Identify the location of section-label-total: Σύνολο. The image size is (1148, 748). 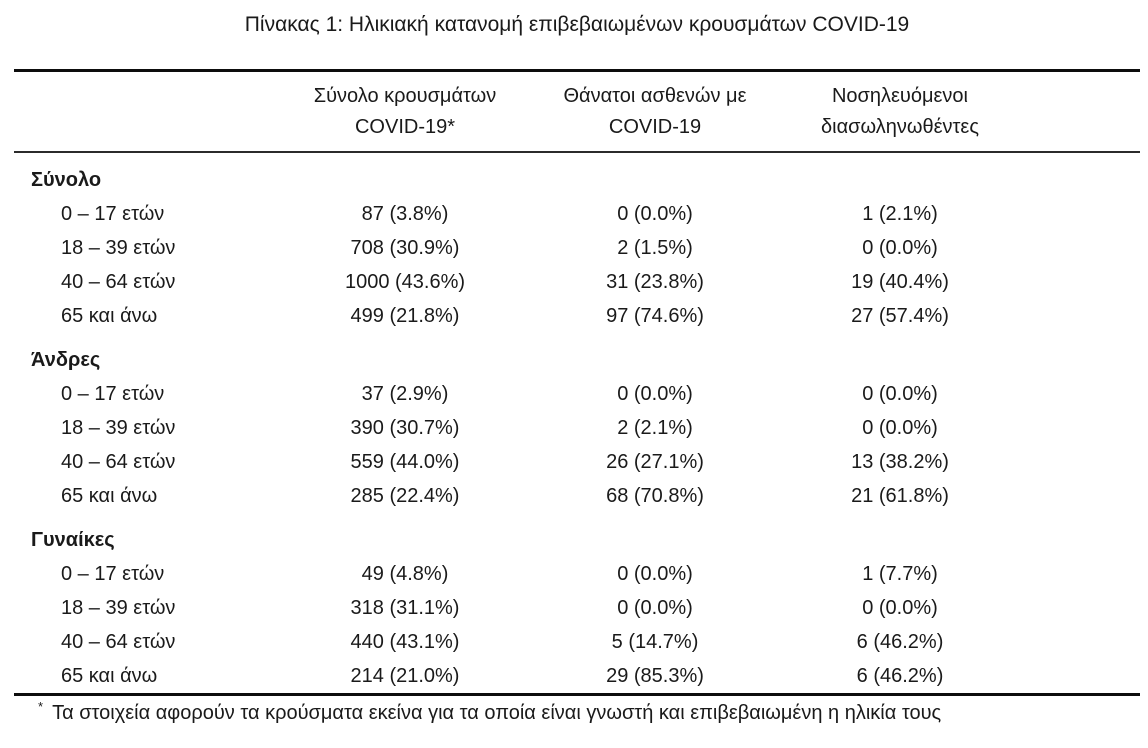
(66, 180).